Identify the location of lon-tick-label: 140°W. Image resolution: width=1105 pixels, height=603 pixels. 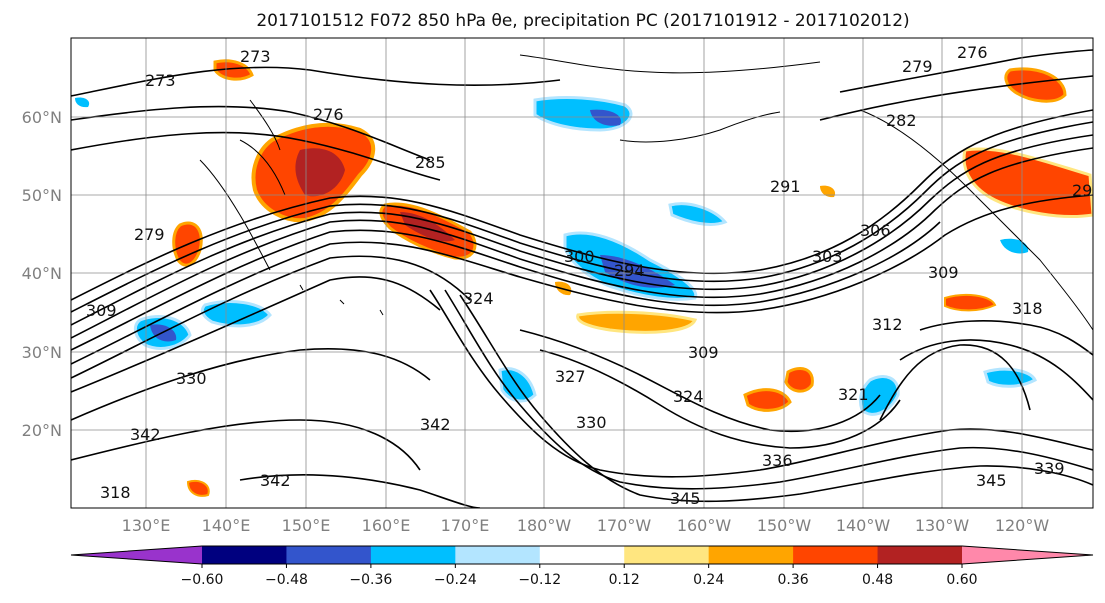
(863, 525).